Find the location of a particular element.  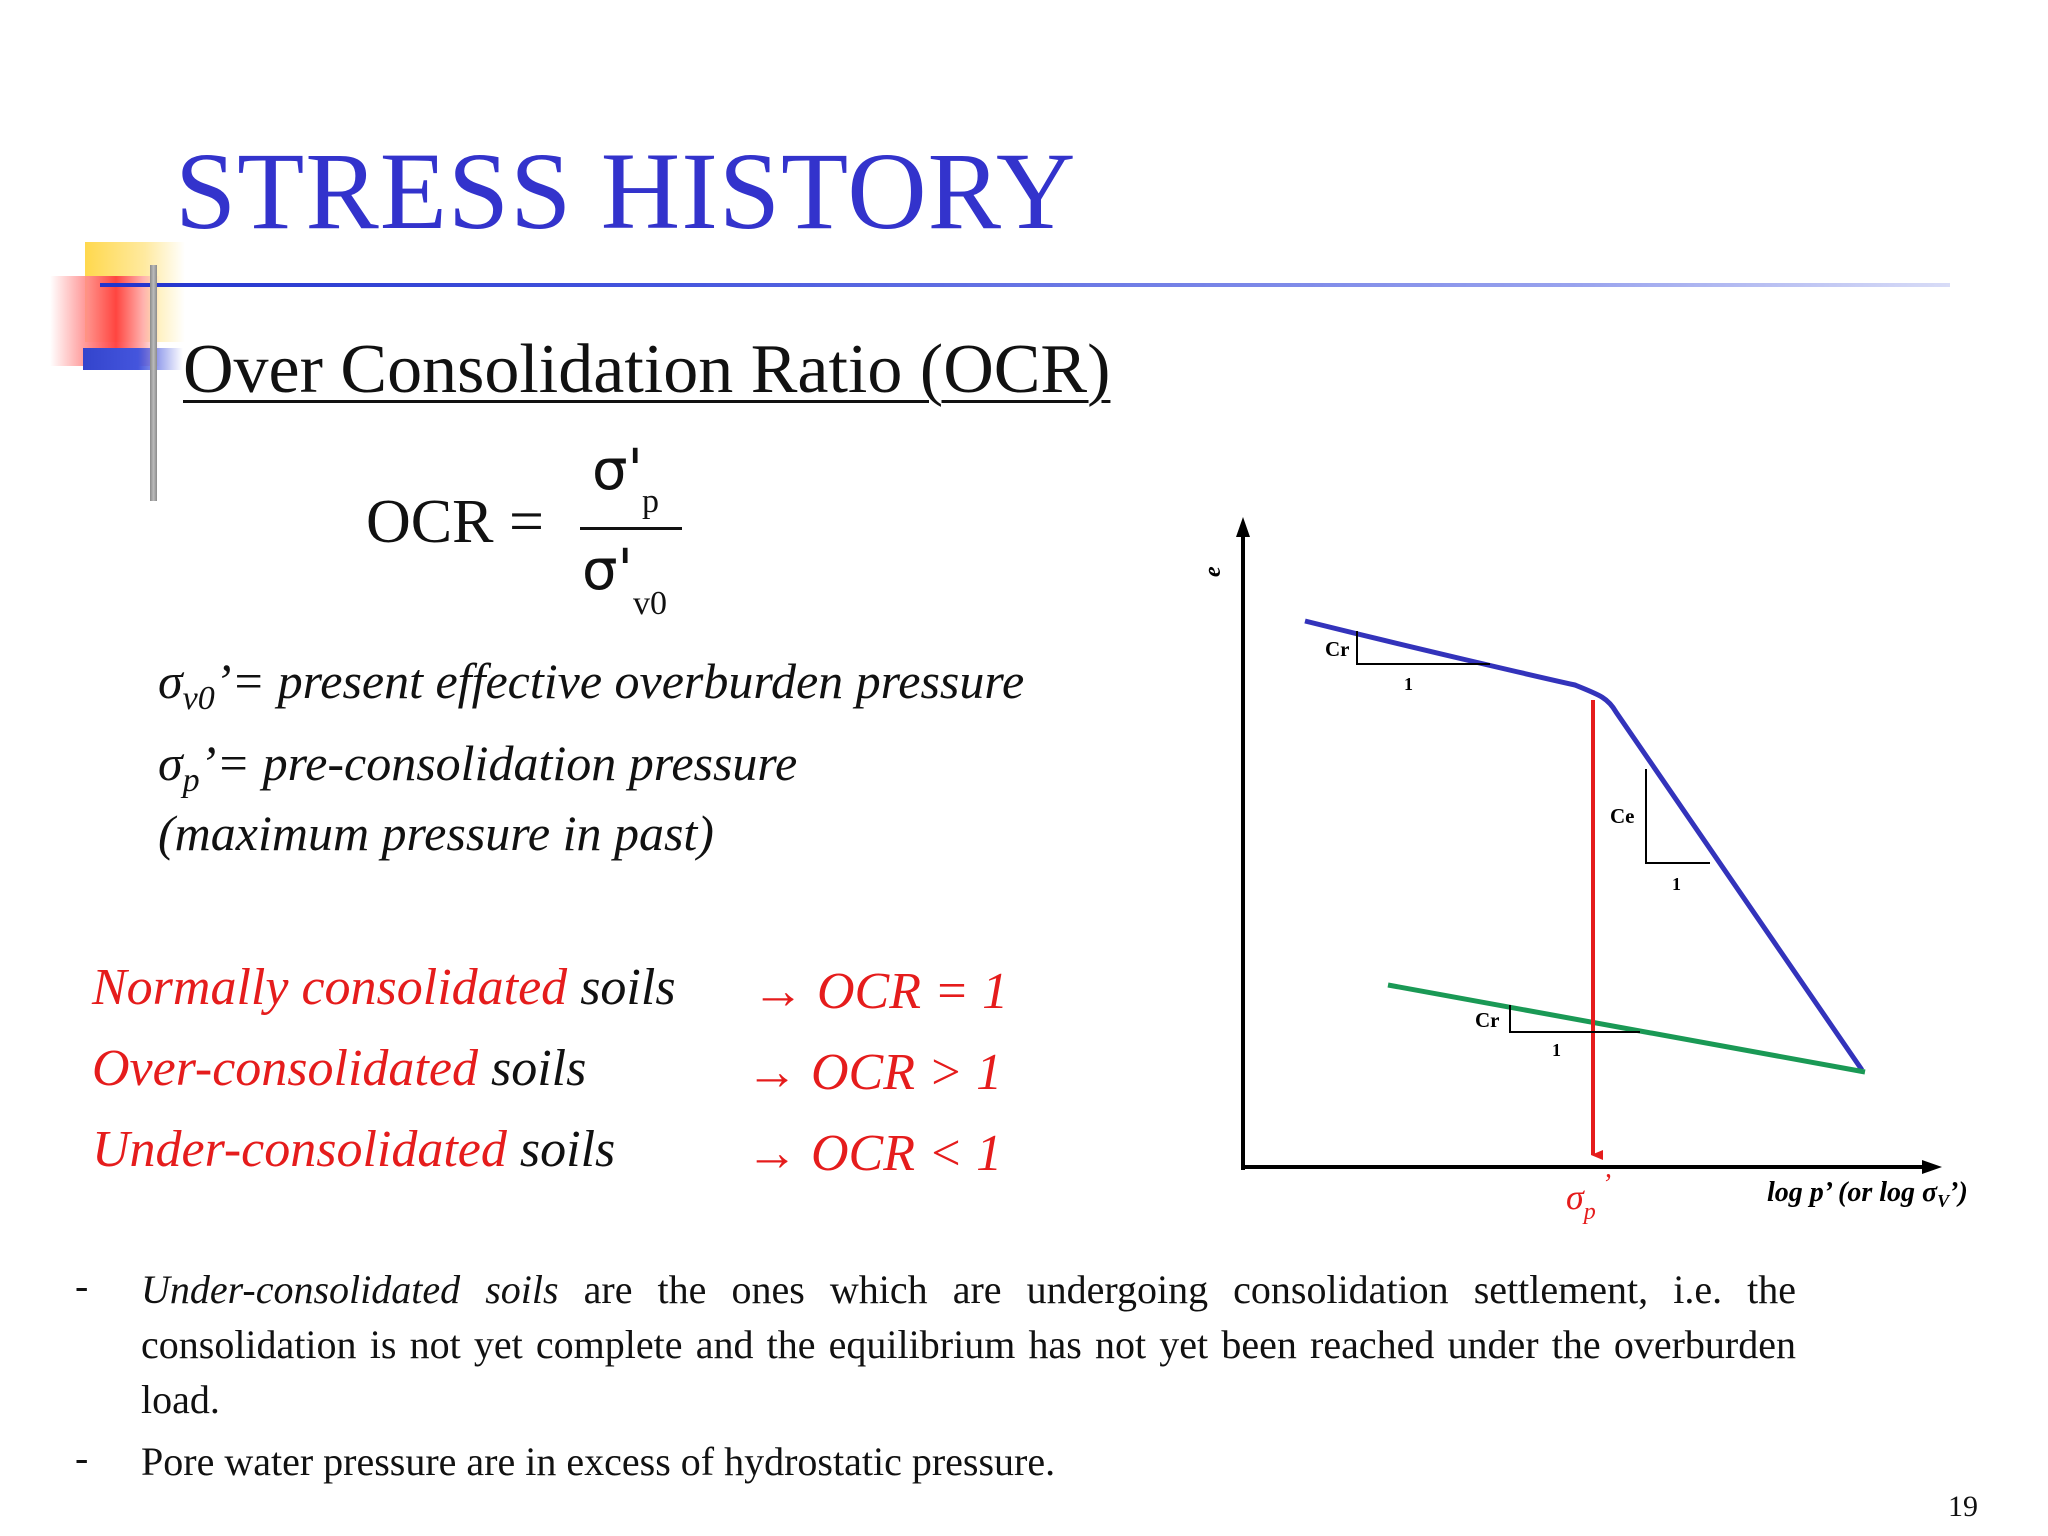

slide-title: STRESS HISTORY is located at coordinates (626, 191).